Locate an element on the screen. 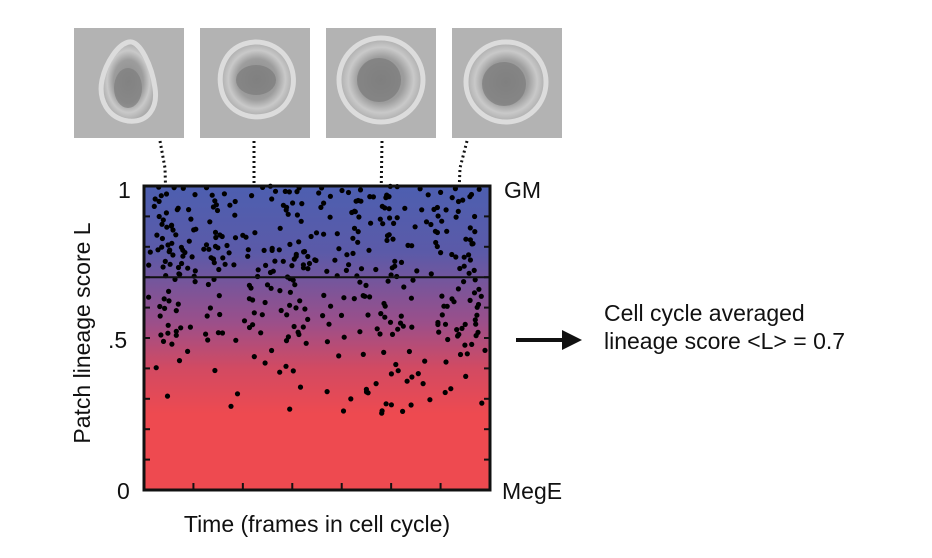 This screenshot has width=932, height=558. annotation-line-1: Cell cycle averaged is located at coordinates (704, 313).